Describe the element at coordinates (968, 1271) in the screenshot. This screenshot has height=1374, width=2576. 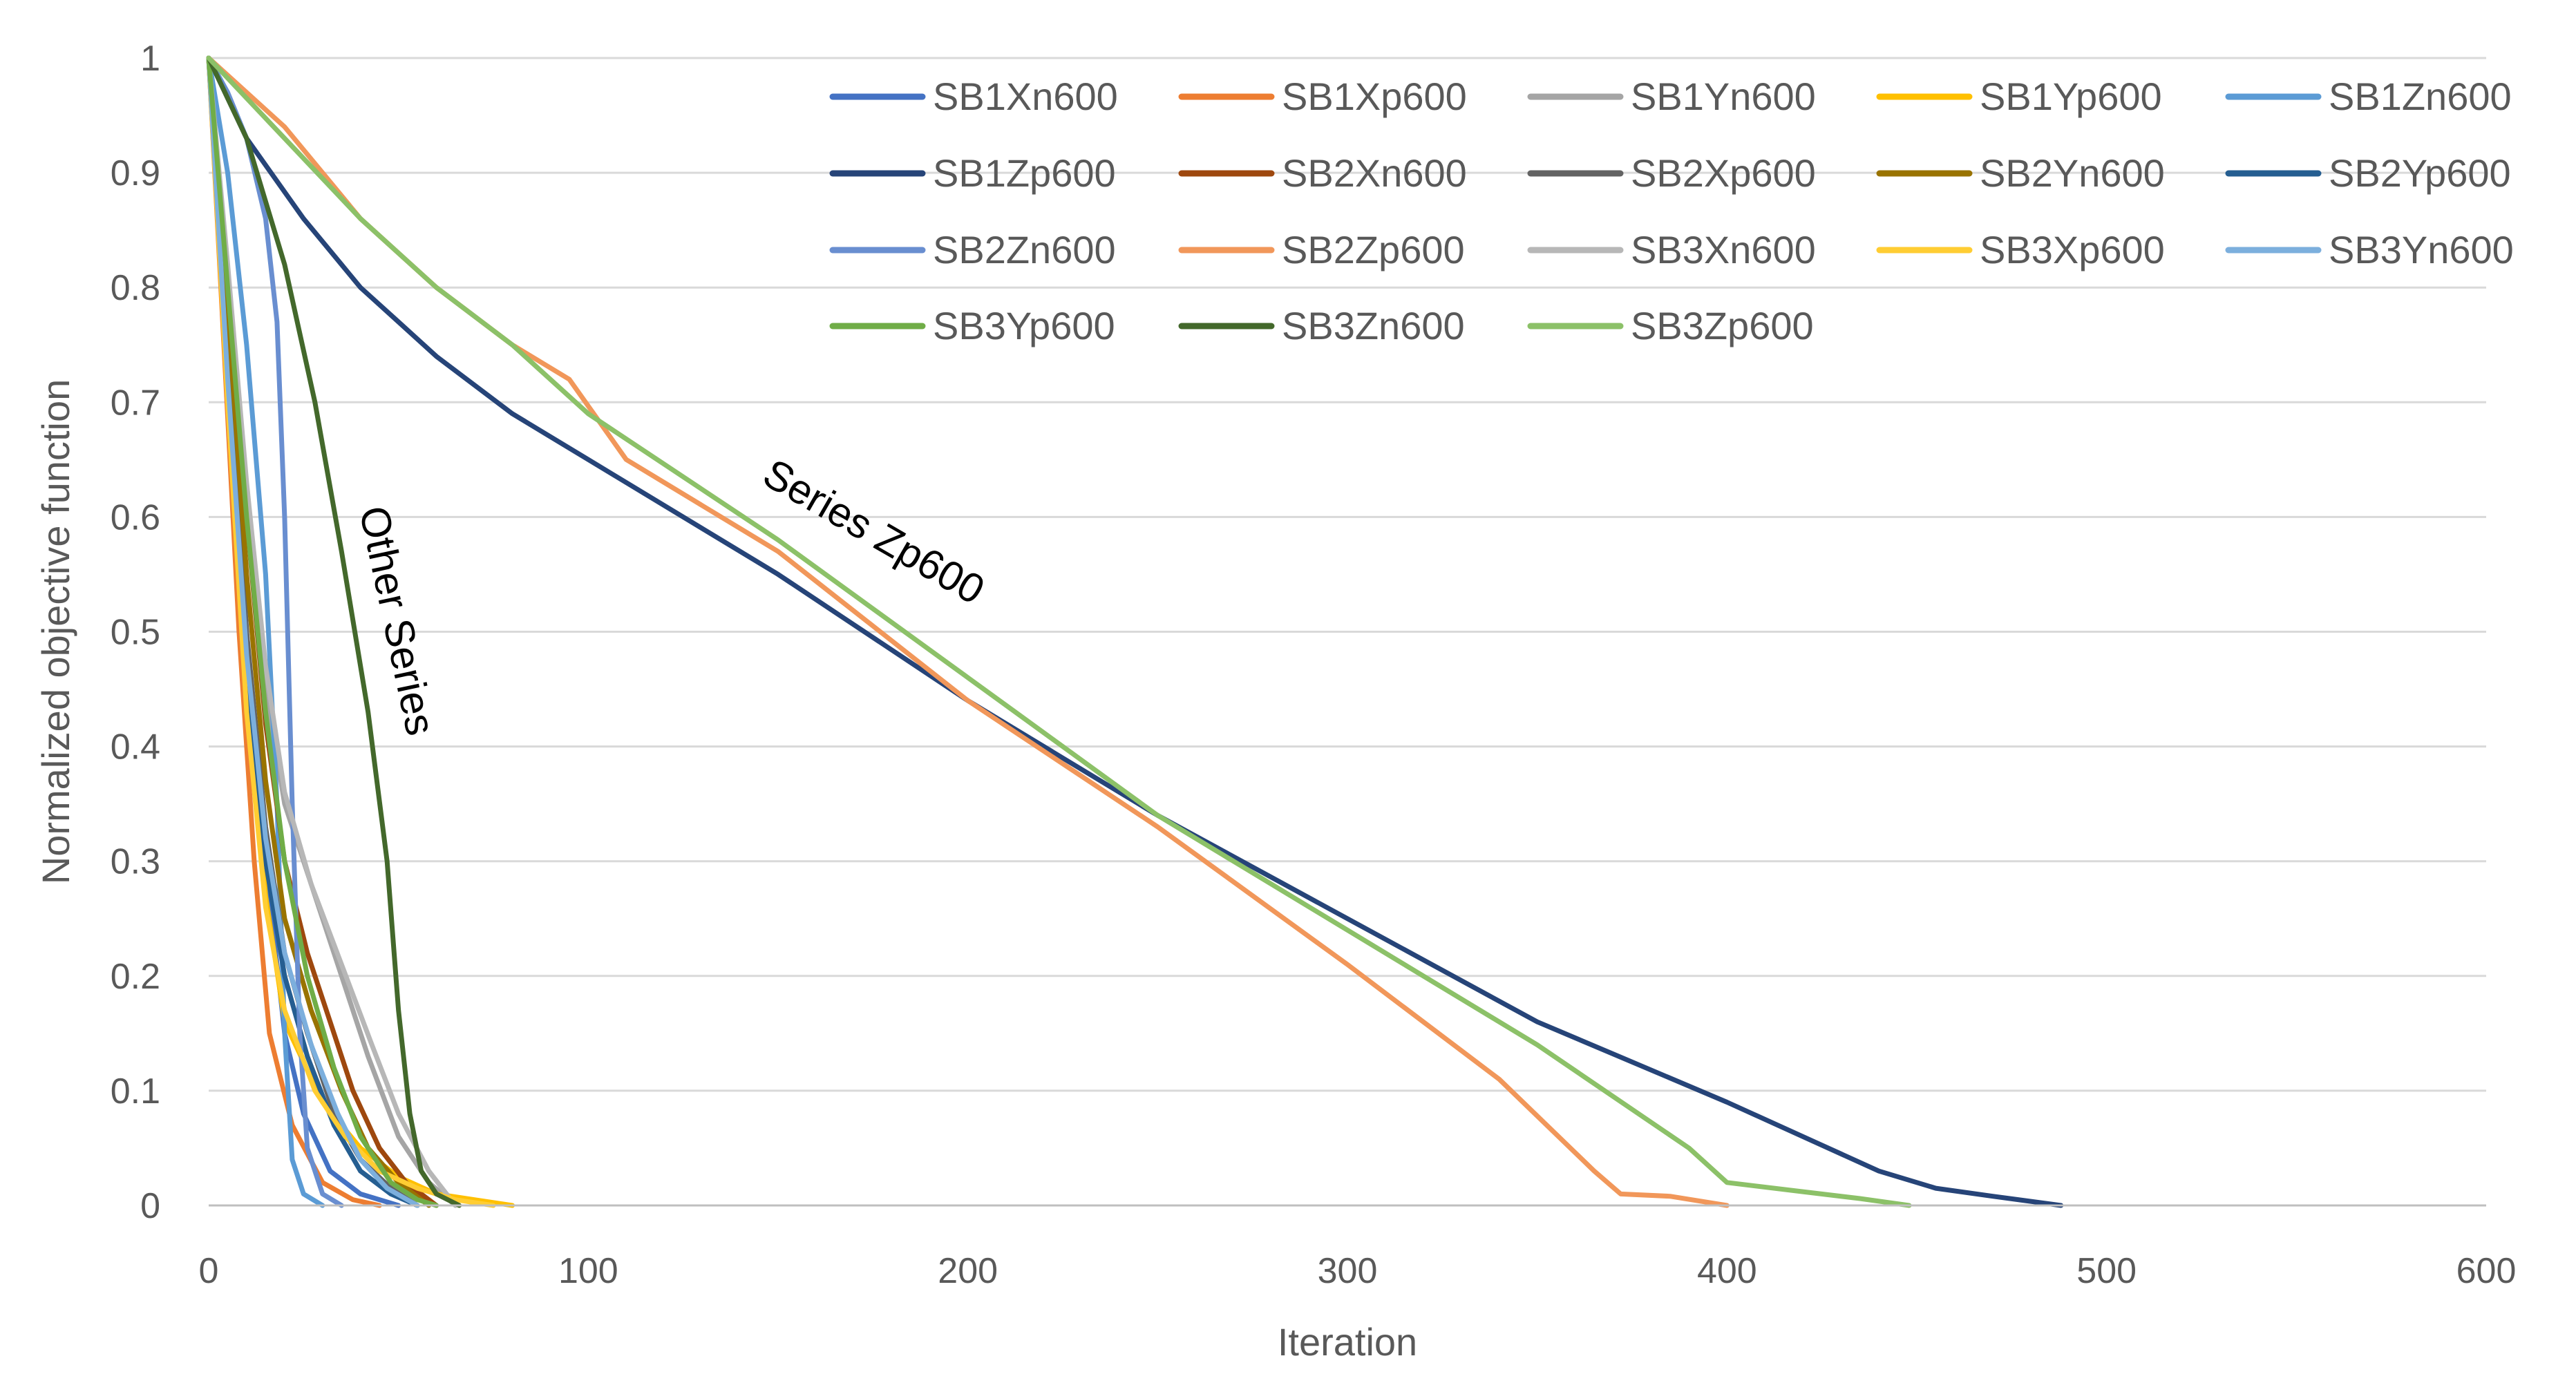
I see `x-tick-label: 200` at that location.